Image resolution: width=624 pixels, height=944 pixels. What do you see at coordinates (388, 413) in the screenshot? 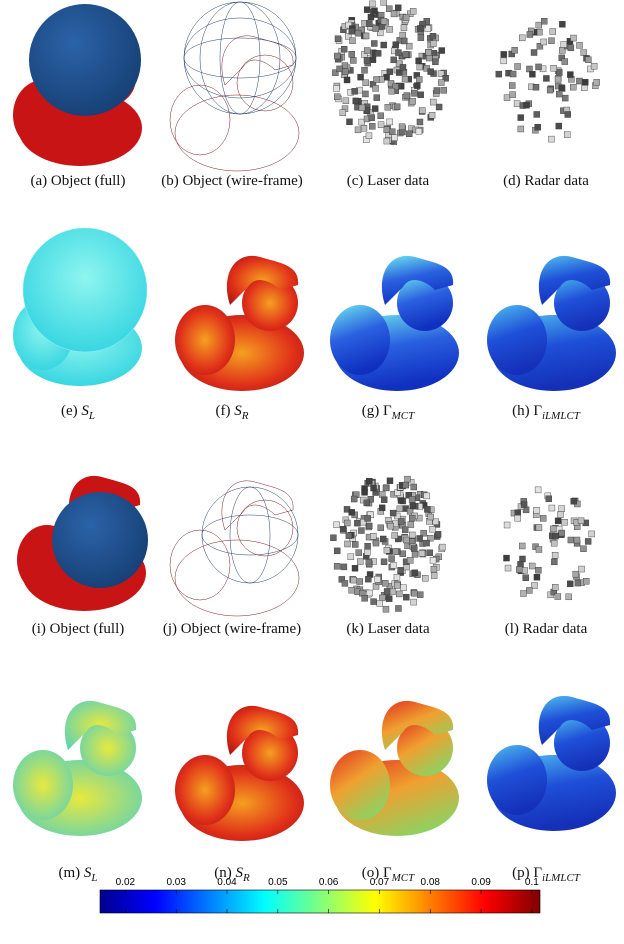
I see `cap: (g) ΓMCT` at bounding box center [388, 413].